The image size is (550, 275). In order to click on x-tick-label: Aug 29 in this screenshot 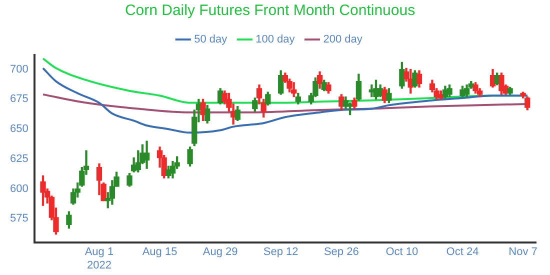, I will do `click(220, 252)`.